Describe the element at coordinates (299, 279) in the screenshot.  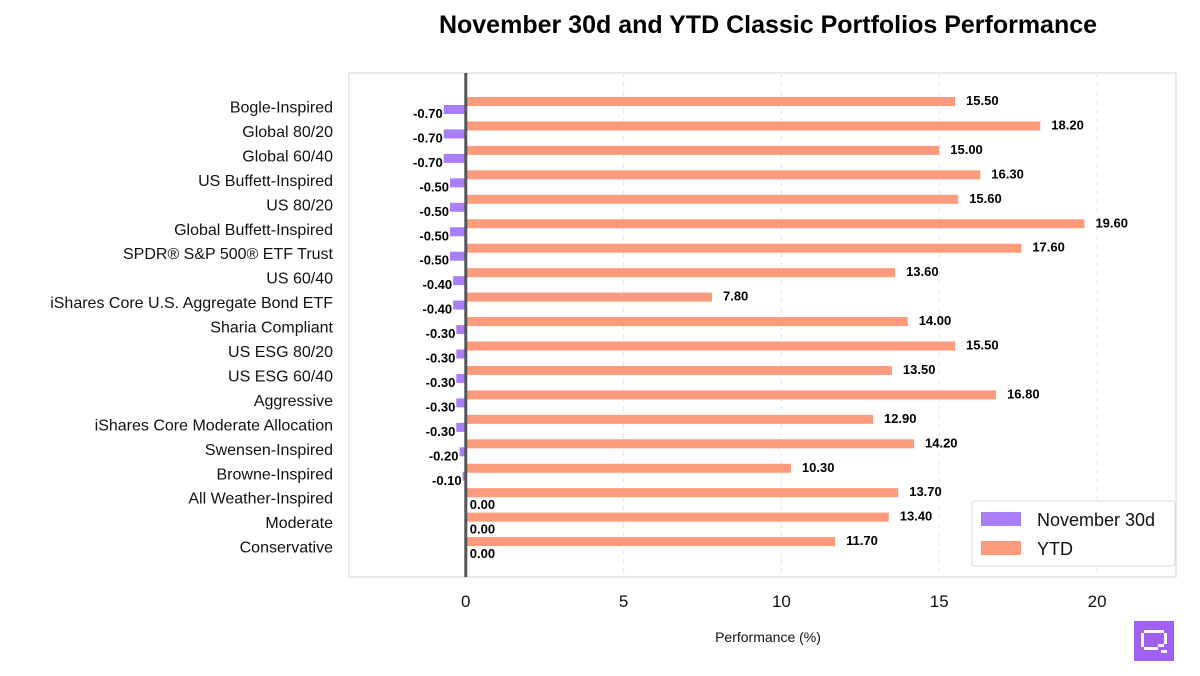
I see `category-label: US 60/40` at that location.